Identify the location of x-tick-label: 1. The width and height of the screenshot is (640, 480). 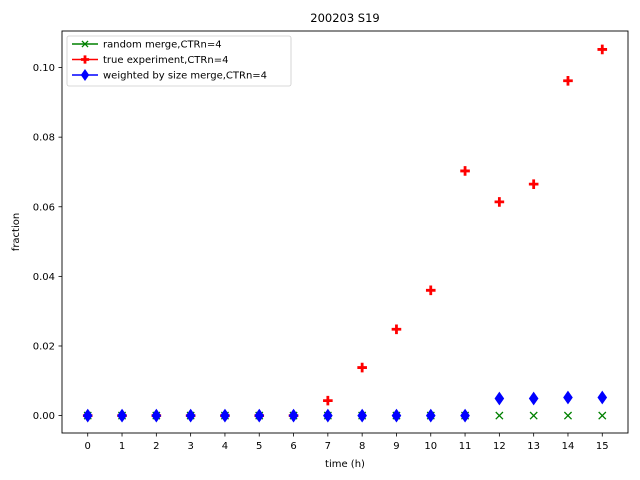
(122, 446).